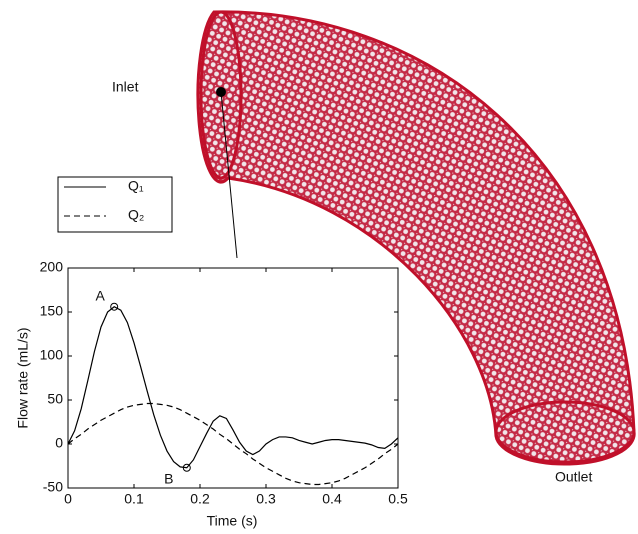  Describe the element at coordinates (52, 355) in the screenshot. I see `y-tick-label: 100` at that location.